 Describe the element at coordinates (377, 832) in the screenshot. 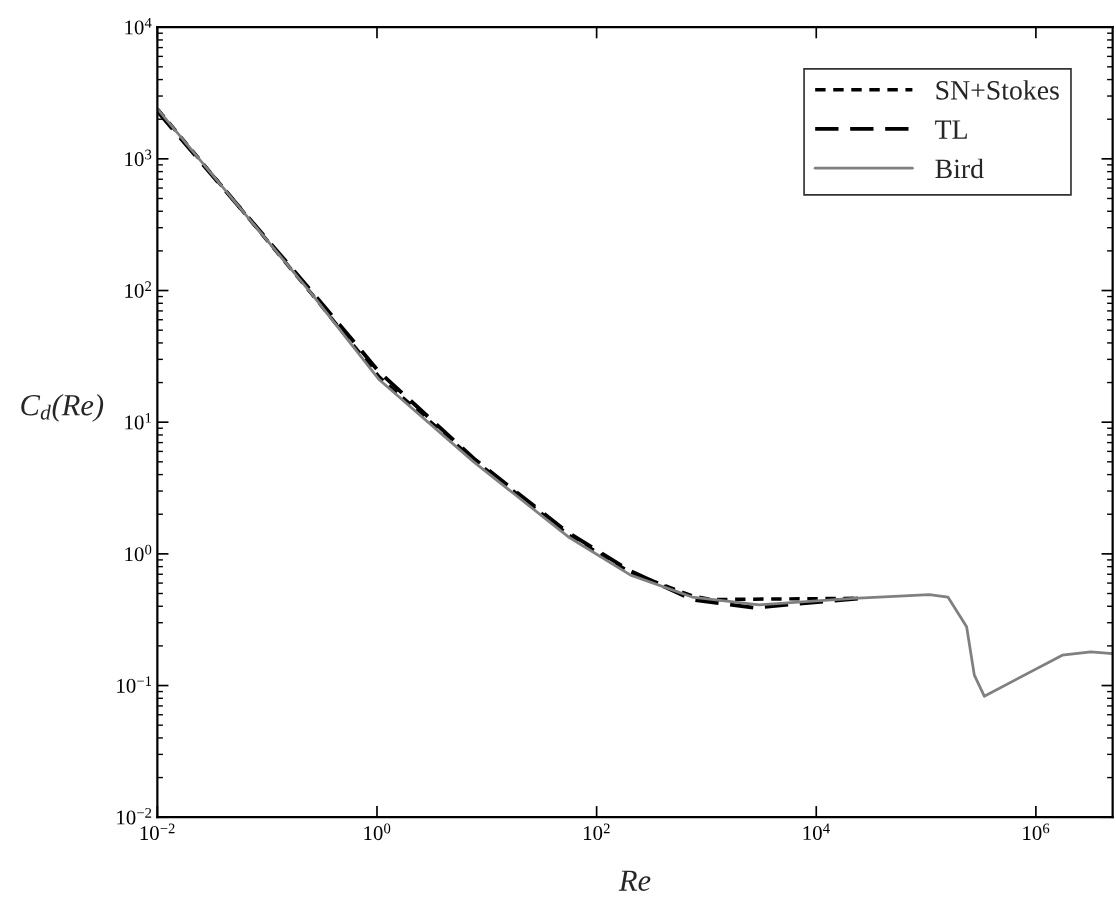

I see `x-tick-label: 10$^{0}$` at that location.